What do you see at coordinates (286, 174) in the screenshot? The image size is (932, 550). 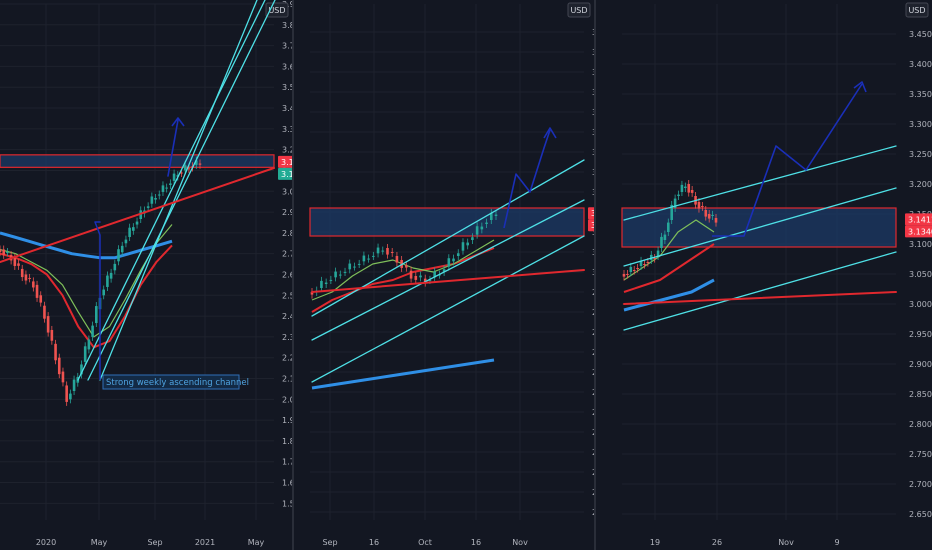 I see `price-tag-label: 3.1167` at bounding box center [286, 174].